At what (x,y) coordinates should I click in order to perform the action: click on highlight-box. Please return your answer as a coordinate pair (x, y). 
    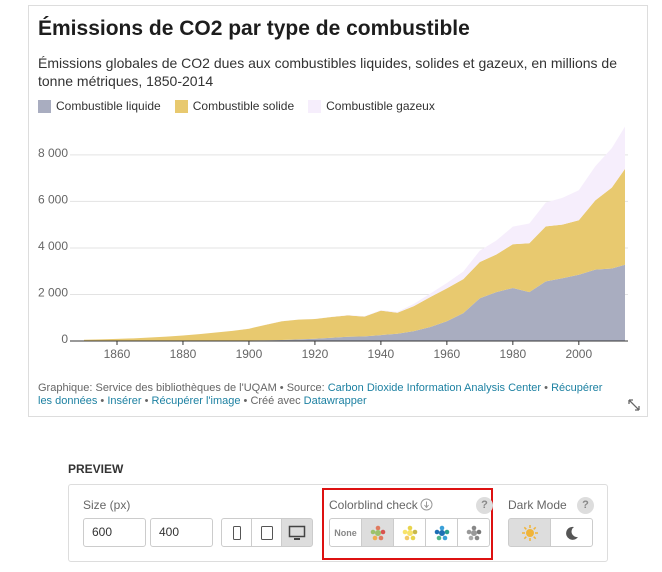
    Looking at the image, I should click on (407, 524).